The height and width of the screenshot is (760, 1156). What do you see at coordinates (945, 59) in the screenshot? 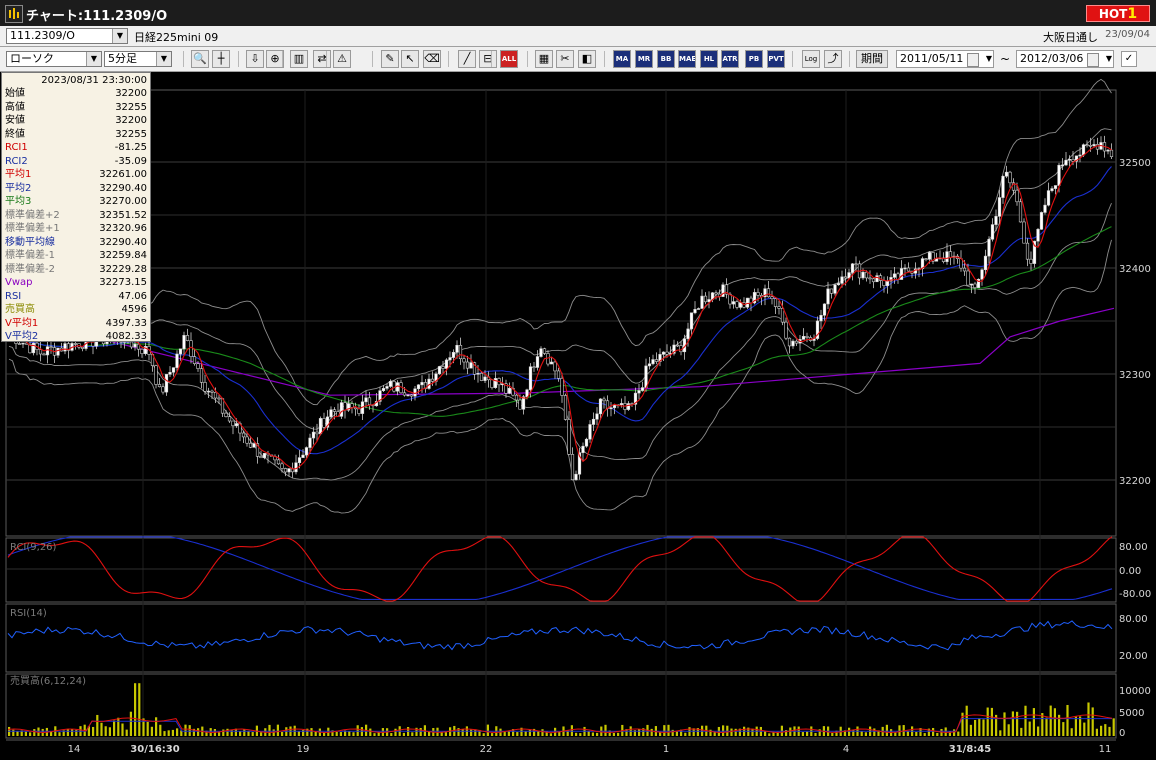
I see `date-from-field: 2011/05/11 ▼` at bounding box center [945, 59].